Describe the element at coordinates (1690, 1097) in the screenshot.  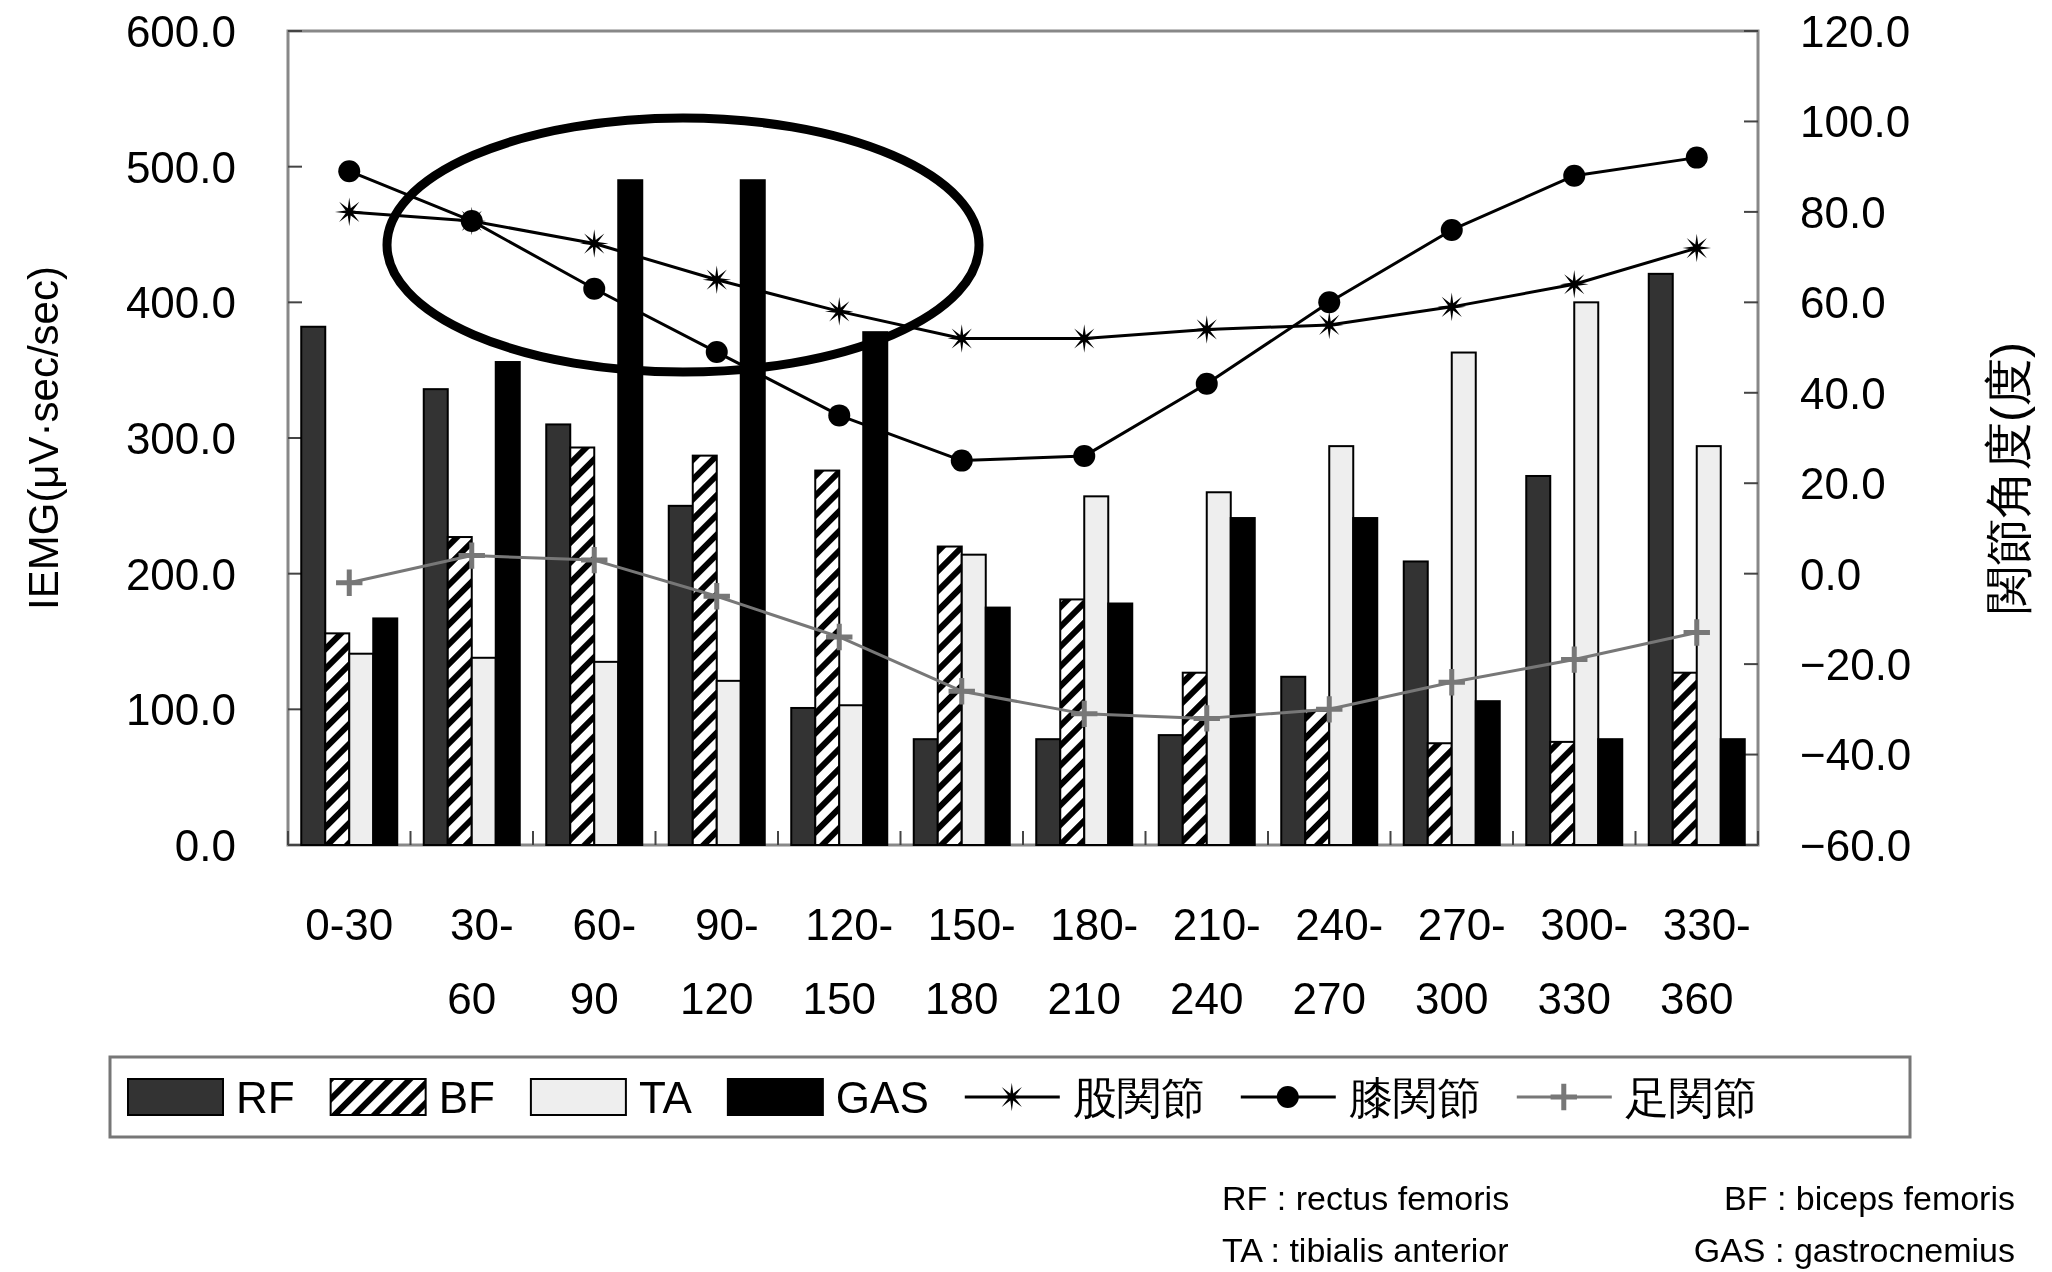
I see `legend-label: 足関節` at that location.